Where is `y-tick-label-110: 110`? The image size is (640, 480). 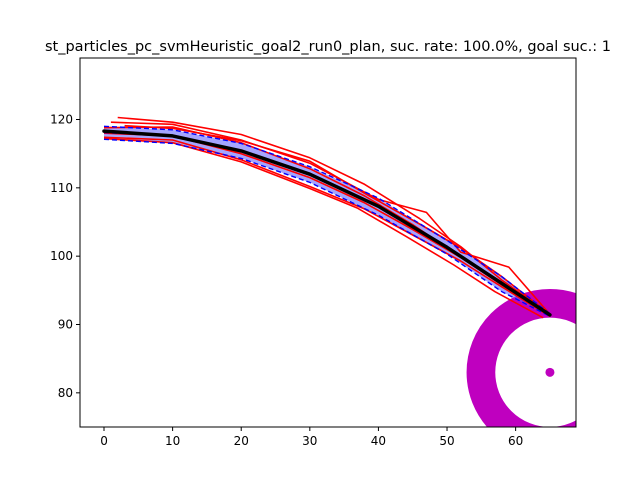 y-tick-label-110: 110 is located at coordinates (61, 188).